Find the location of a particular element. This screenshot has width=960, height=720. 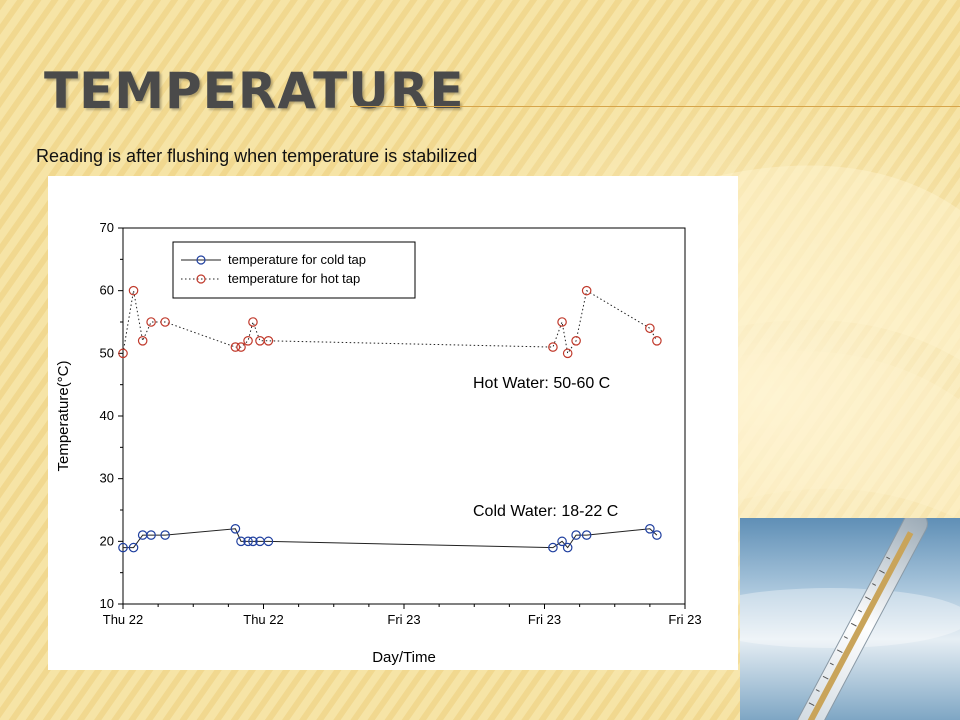

legend-label-0: temperature for cold tap is located at coordinates (297, 259).